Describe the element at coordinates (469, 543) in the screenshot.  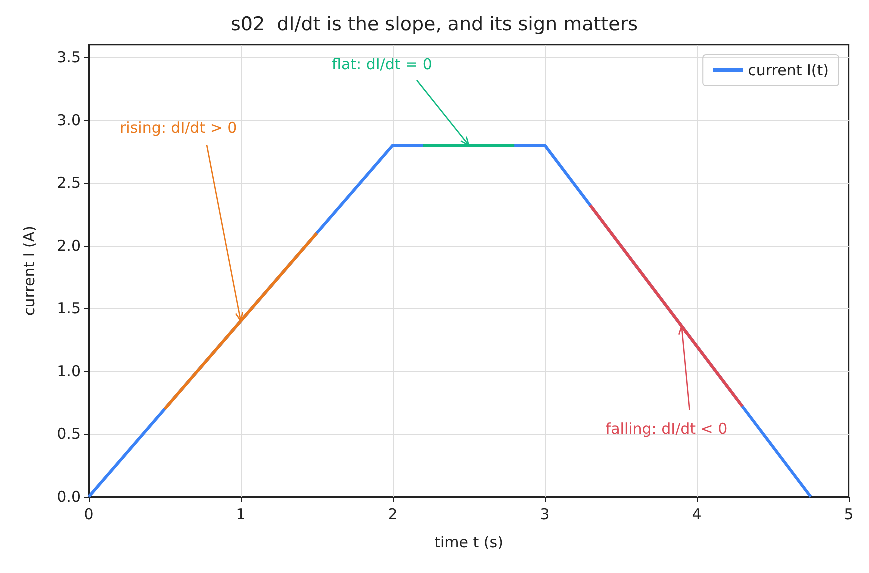
I see `x-axis-title: time t (s)` at that location.